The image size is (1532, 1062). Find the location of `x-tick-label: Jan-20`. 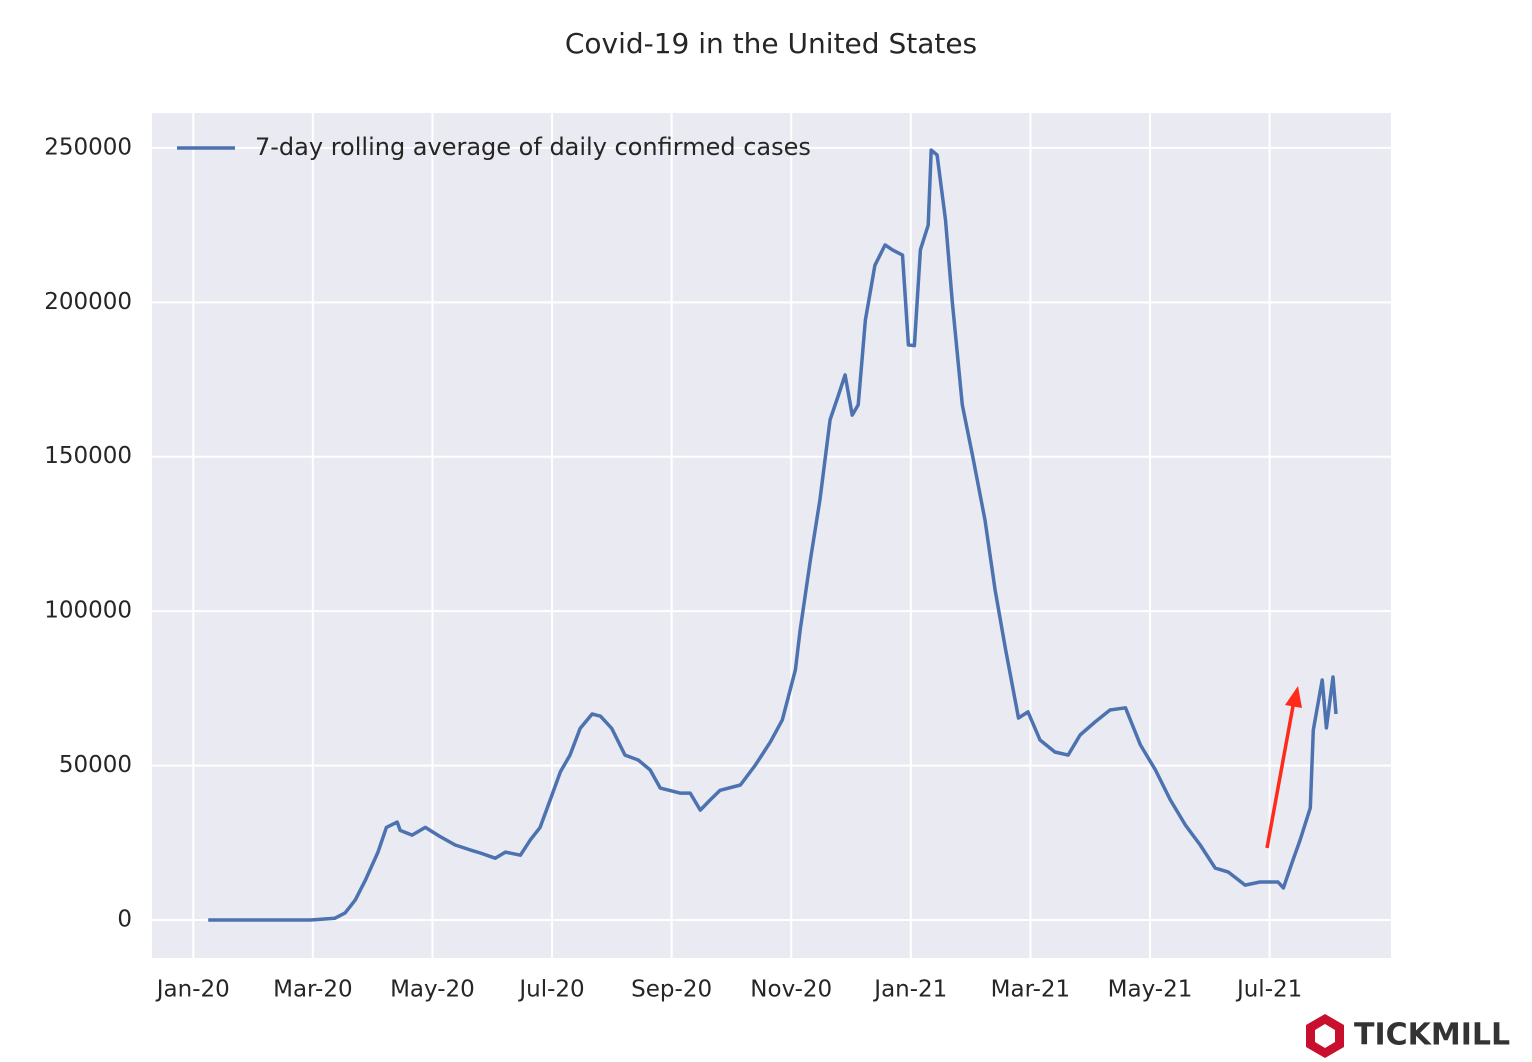

x-tick-label: Jan-20 is located at coordinates (192, 990).